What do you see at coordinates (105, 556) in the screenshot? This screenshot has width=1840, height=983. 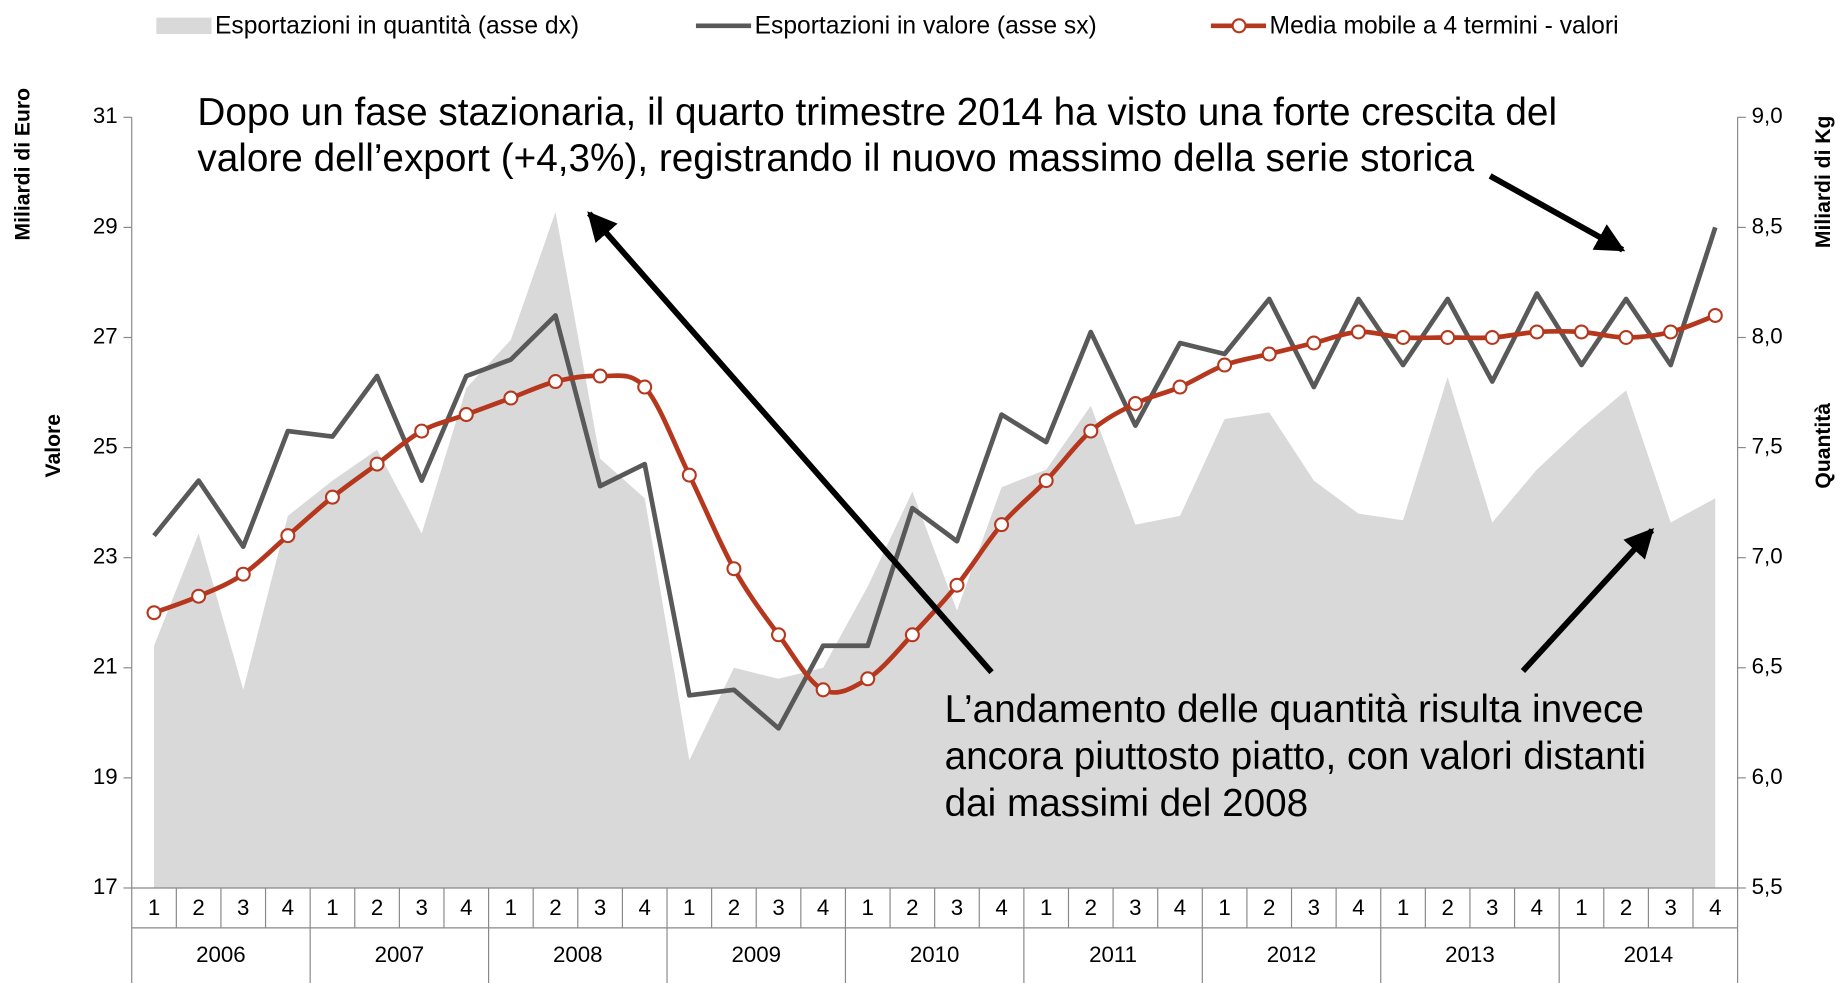 I see `y-tick-label: 23` at bounding box center [105, 556].